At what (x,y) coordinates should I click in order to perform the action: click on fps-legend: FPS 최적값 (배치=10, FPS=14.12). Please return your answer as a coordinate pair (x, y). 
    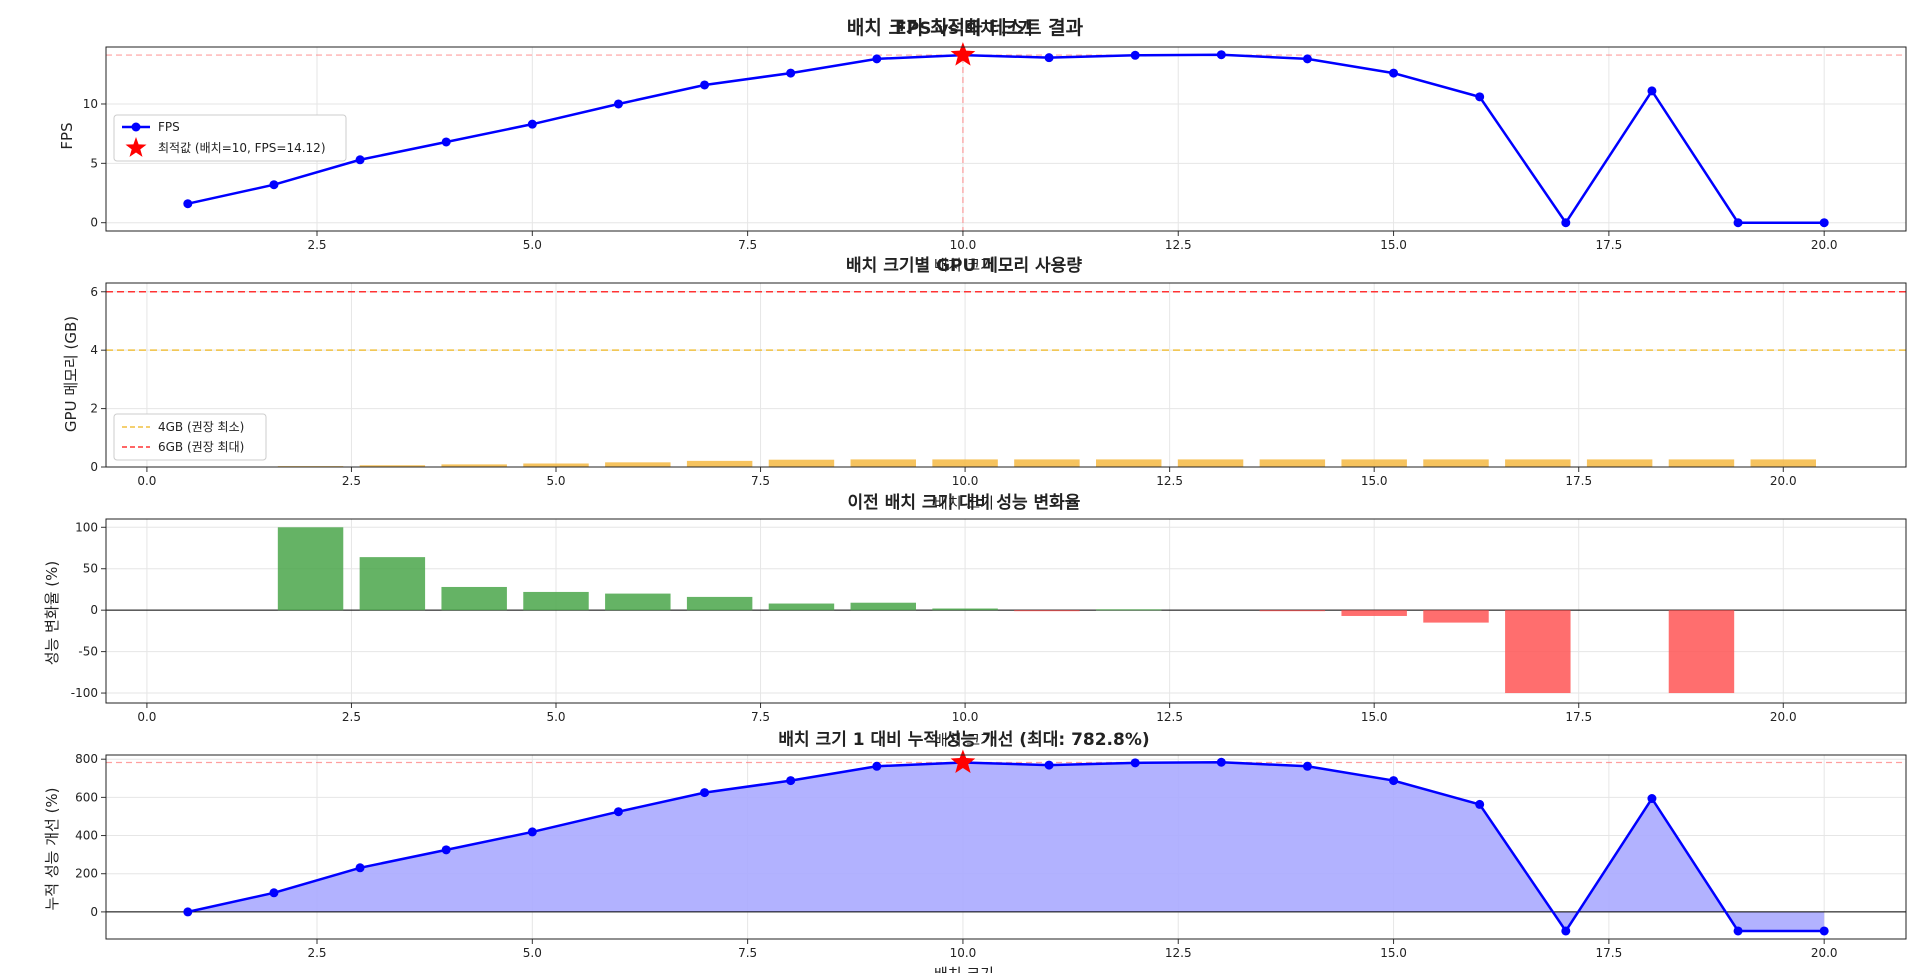
    Looking at the image, I should click on (230, 138).